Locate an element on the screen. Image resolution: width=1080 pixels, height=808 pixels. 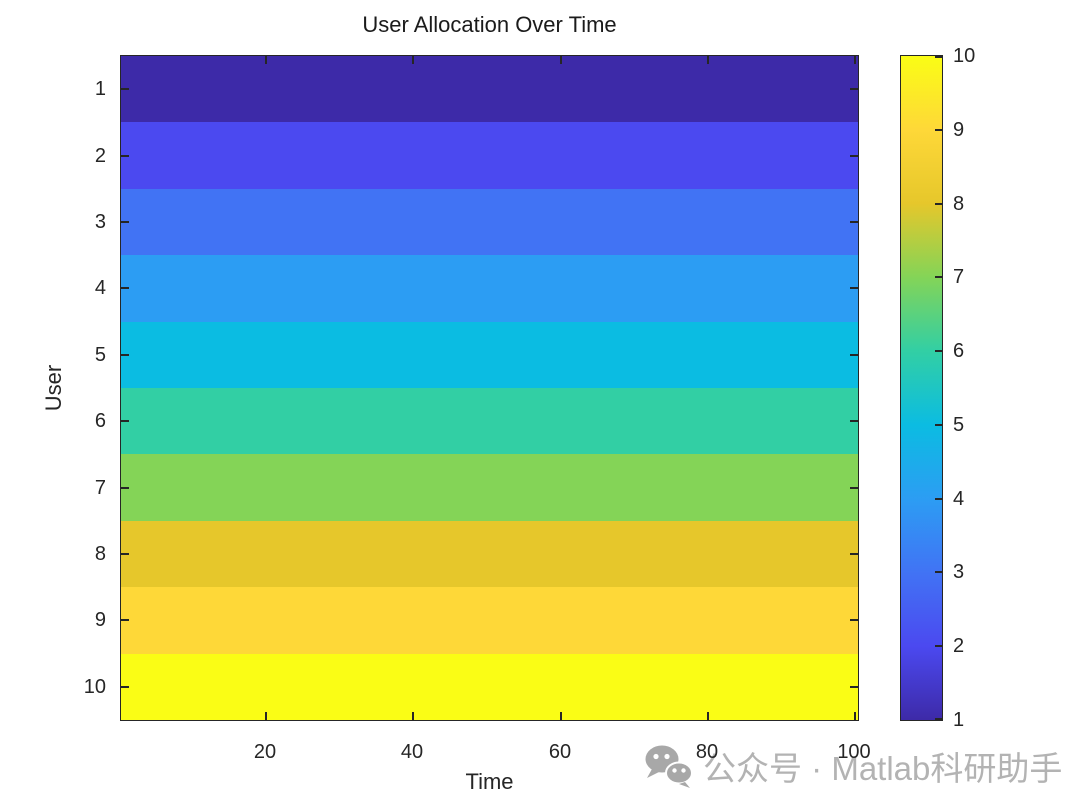
colorbar-tick-label: 8 is located at coordinates (959, 204).